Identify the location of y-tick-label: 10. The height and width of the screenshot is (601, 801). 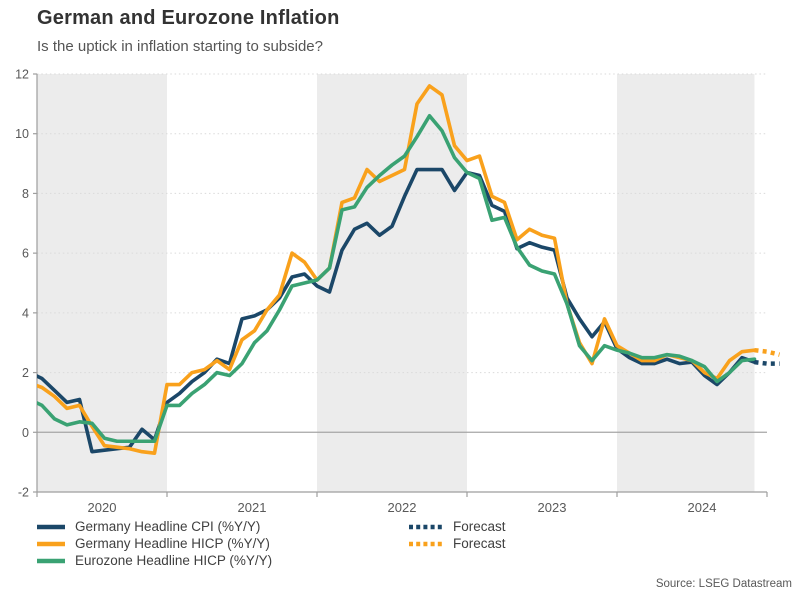
(22, 134).